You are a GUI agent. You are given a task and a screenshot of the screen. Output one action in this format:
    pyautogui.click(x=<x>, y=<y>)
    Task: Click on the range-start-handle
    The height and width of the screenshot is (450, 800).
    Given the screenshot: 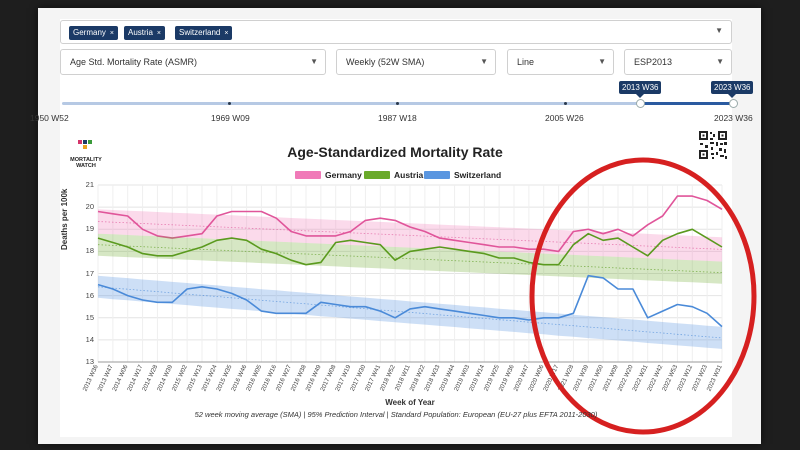 What is the action you would take?
    pyautogui.click(x=640, y=103)
    